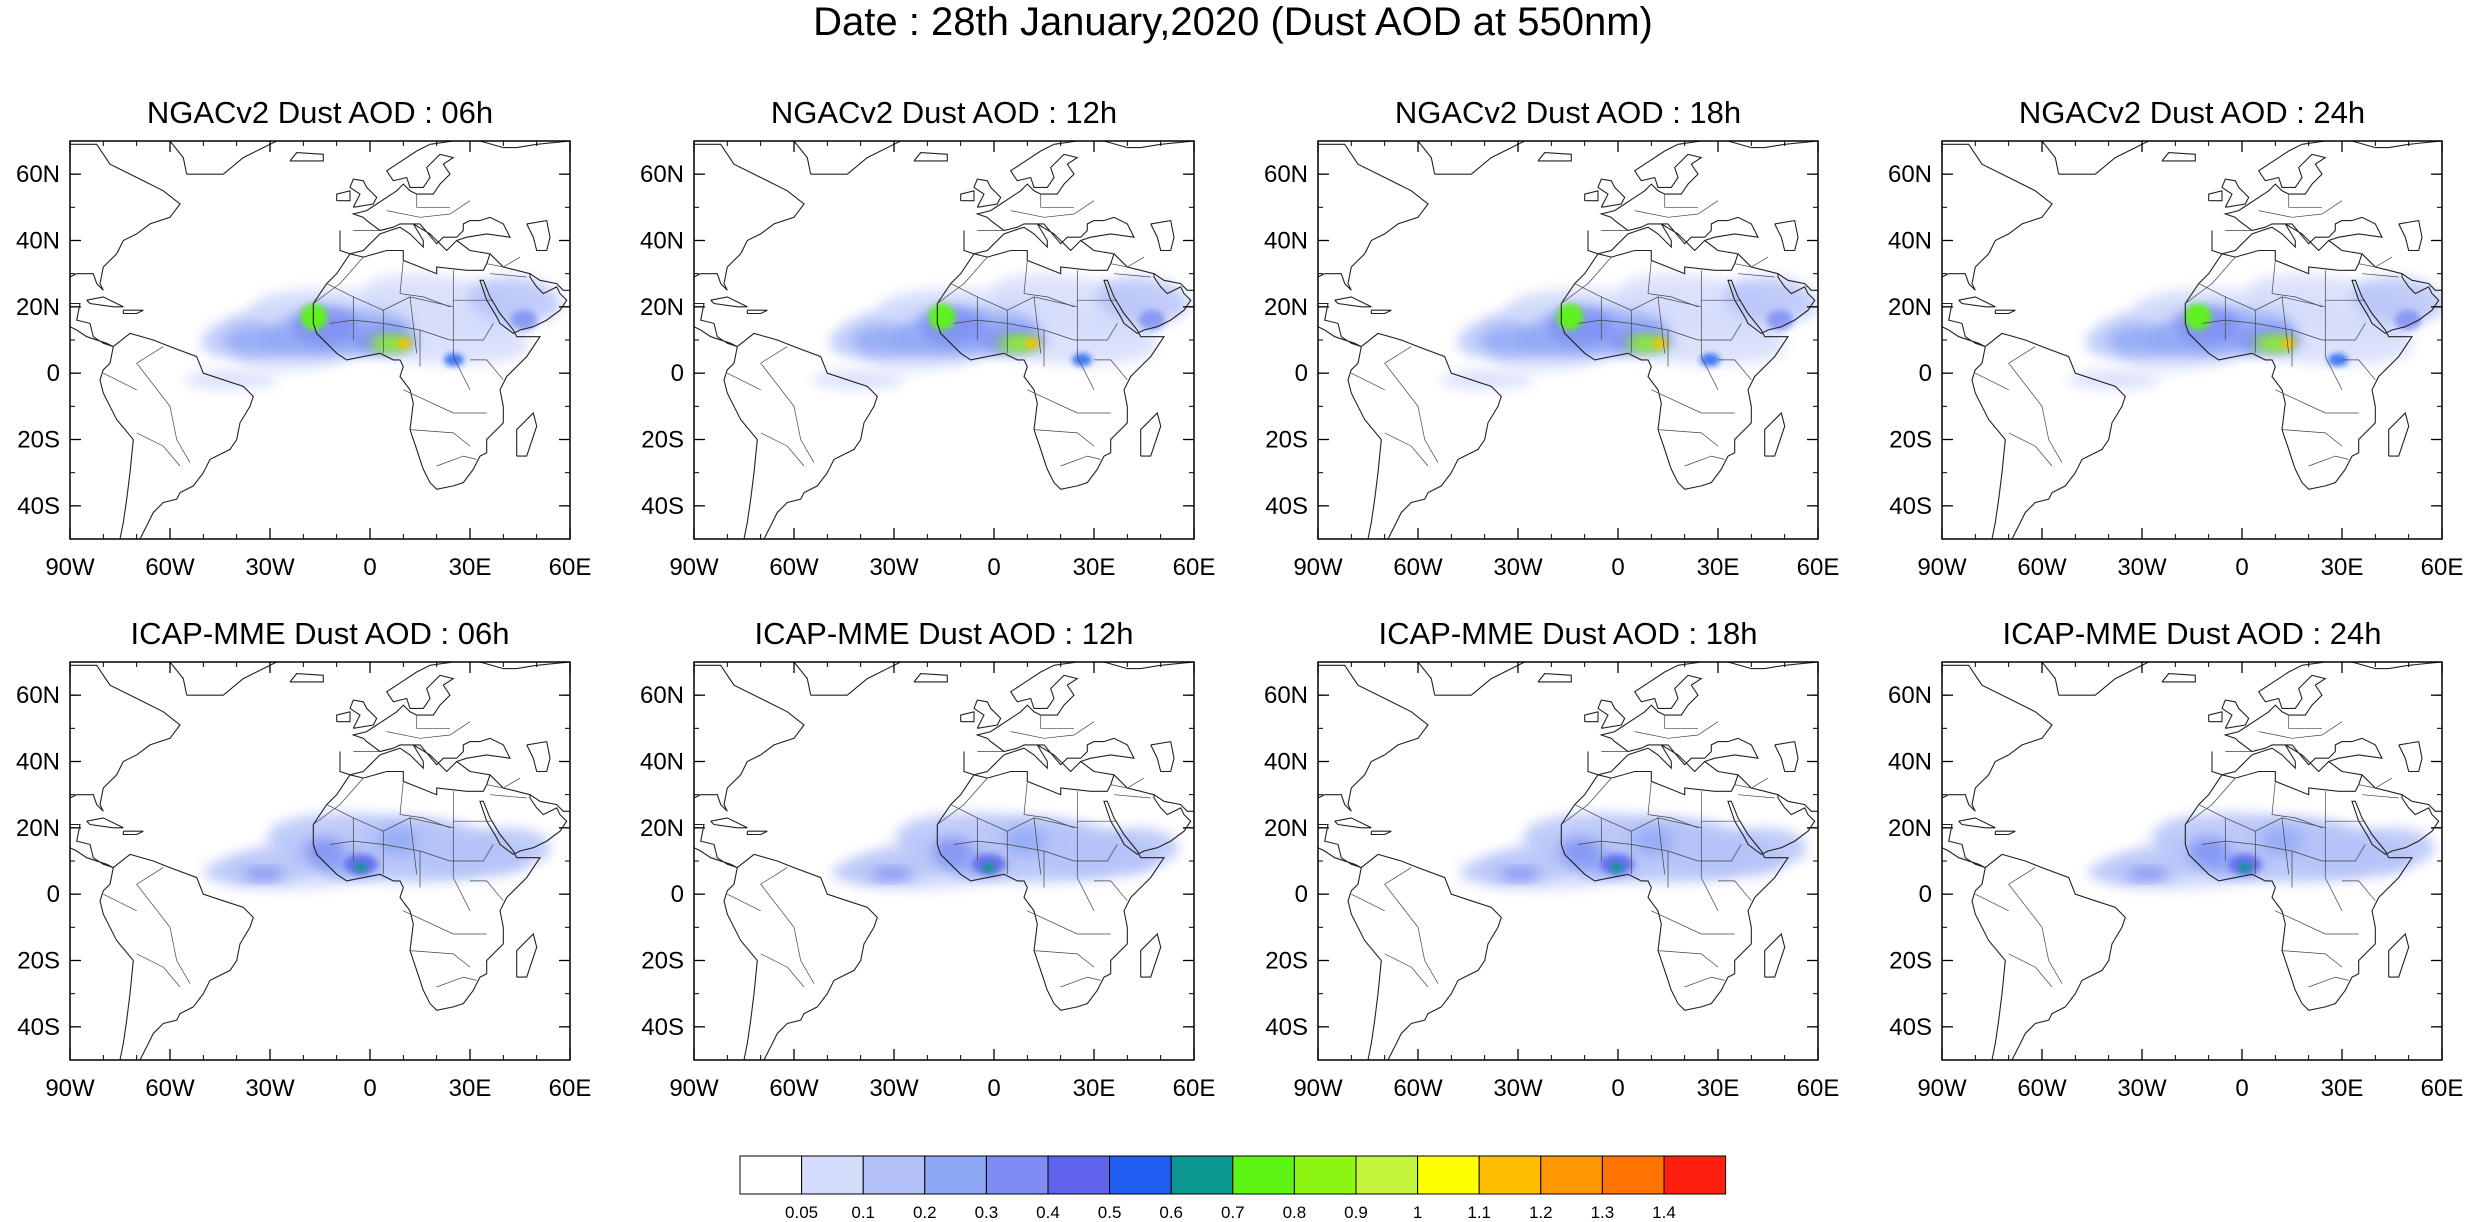  I want to click on colorbar-label: 1.3, so click(1603, 1212).